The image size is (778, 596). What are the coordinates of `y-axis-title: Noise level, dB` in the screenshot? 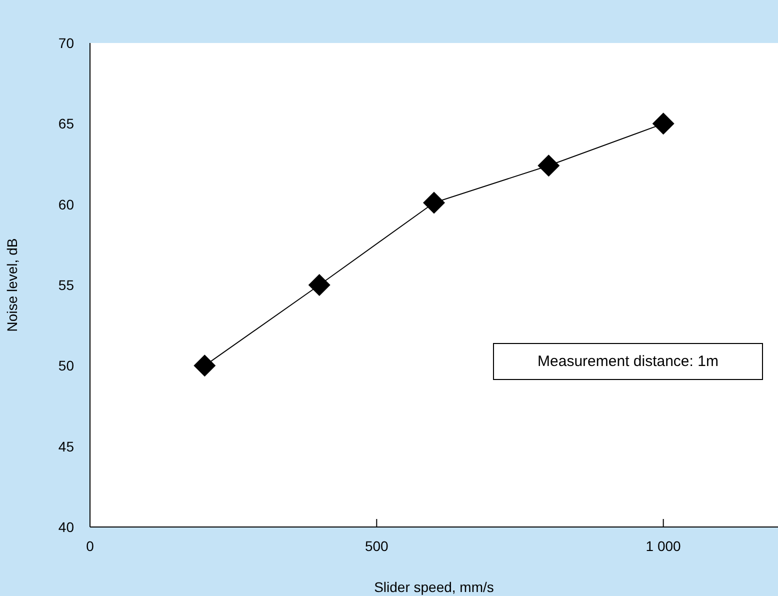 It's located at (12, 285).